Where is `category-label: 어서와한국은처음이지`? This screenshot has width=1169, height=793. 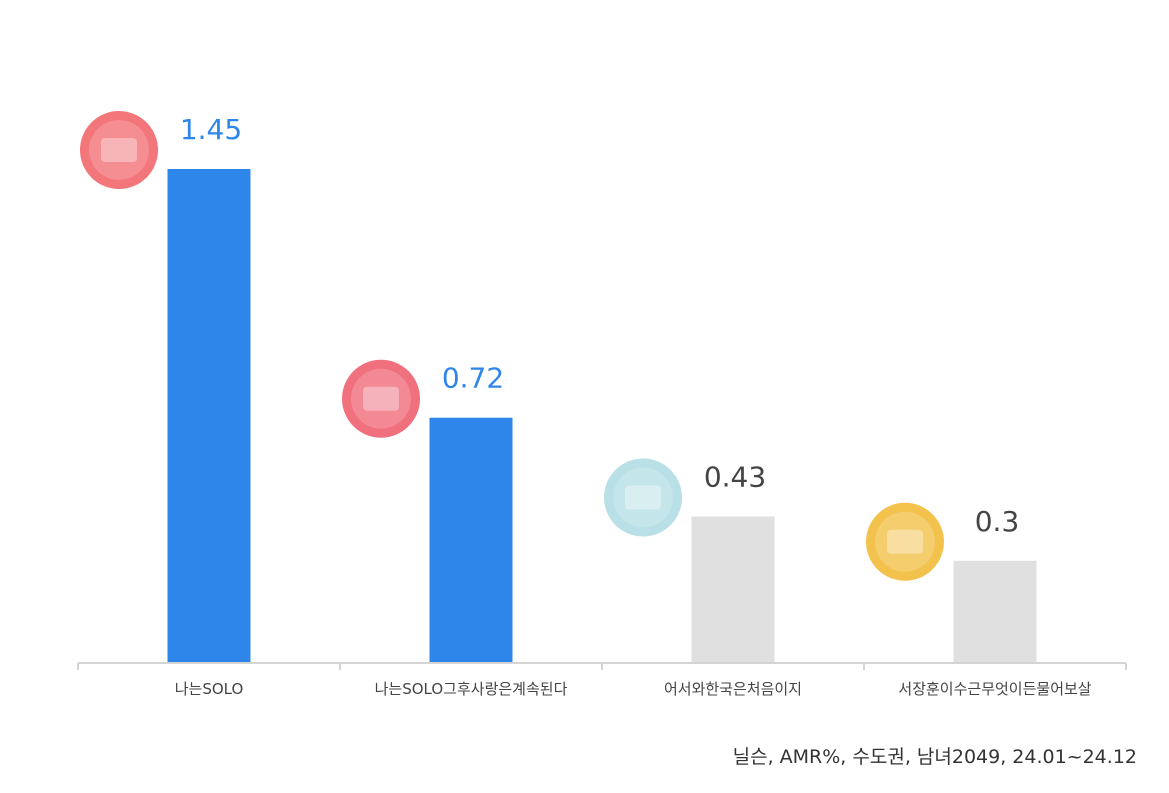 category-label: 어서와한국은처음이지 is located at coordinates (733, 689).